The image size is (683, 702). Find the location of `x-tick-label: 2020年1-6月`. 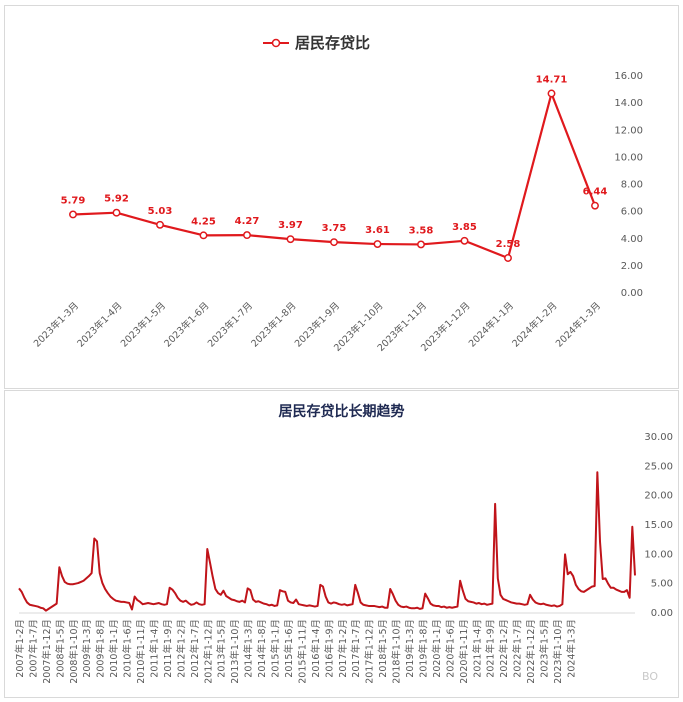

x-tick-label: 2020年1-6月 is located at coordinates (450, 648).